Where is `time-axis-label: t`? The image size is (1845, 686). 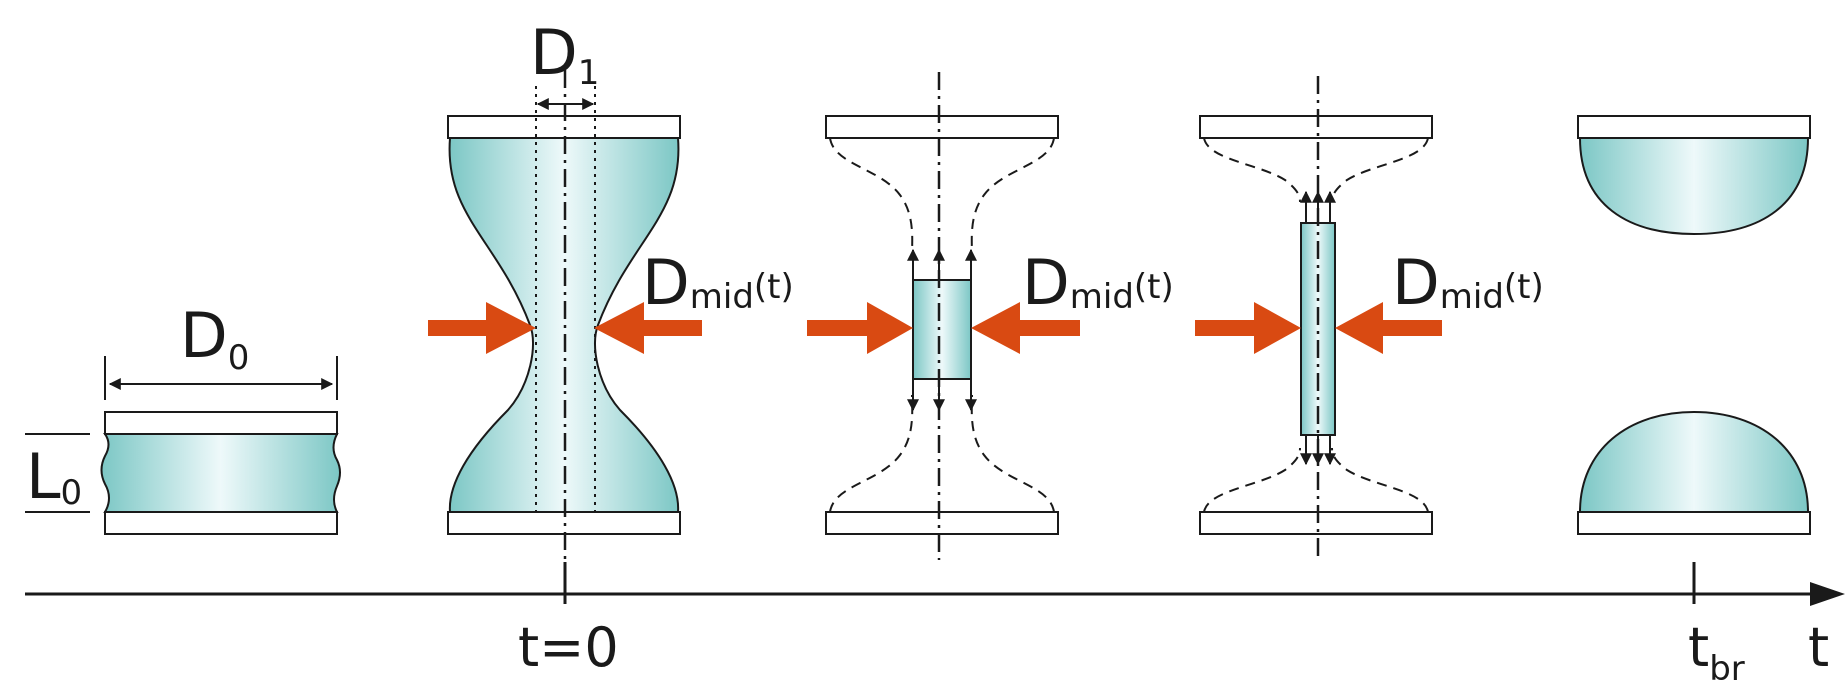
time-axis-label: t is located at coordinates (1818, 647).